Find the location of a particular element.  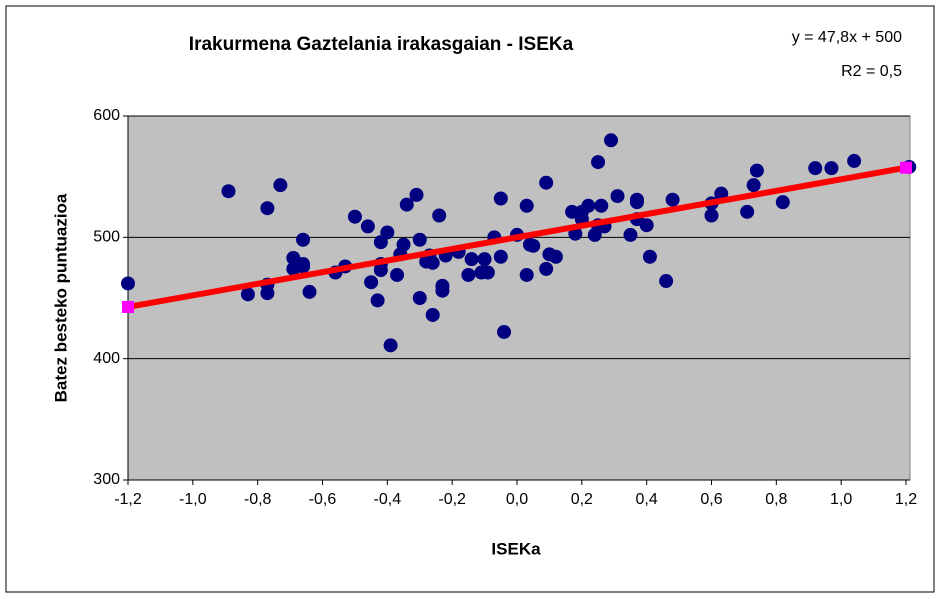

x-tick-label: 1,0 is located at coordinates (841, 499).